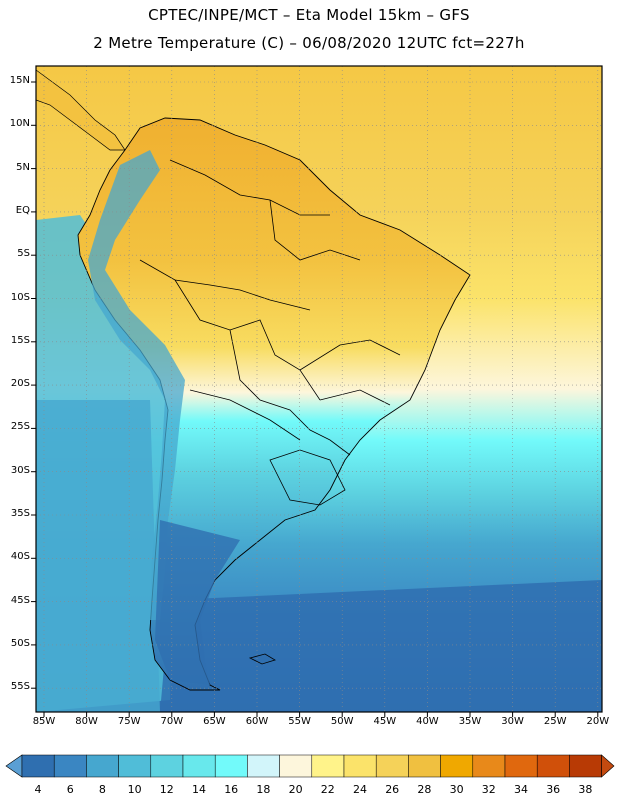 The image size is (618, 800). I want to click on lon-label: 85W, so click(44, 721).